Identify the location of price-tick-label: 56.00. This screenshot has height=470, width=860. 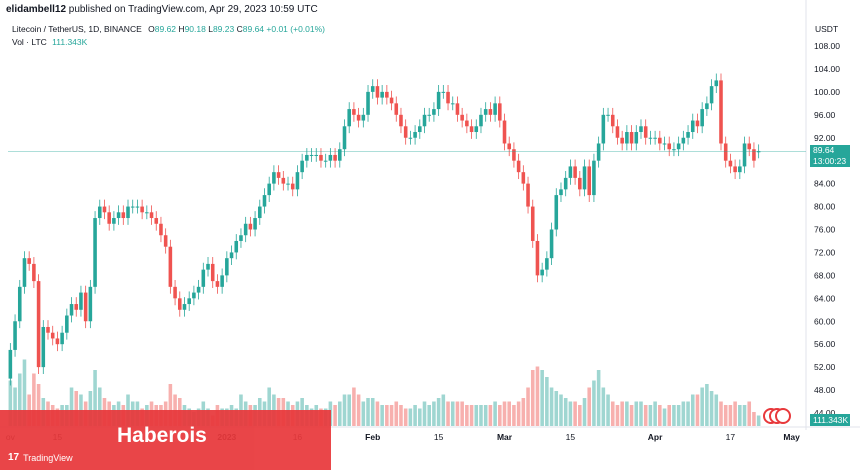
(825, 344).